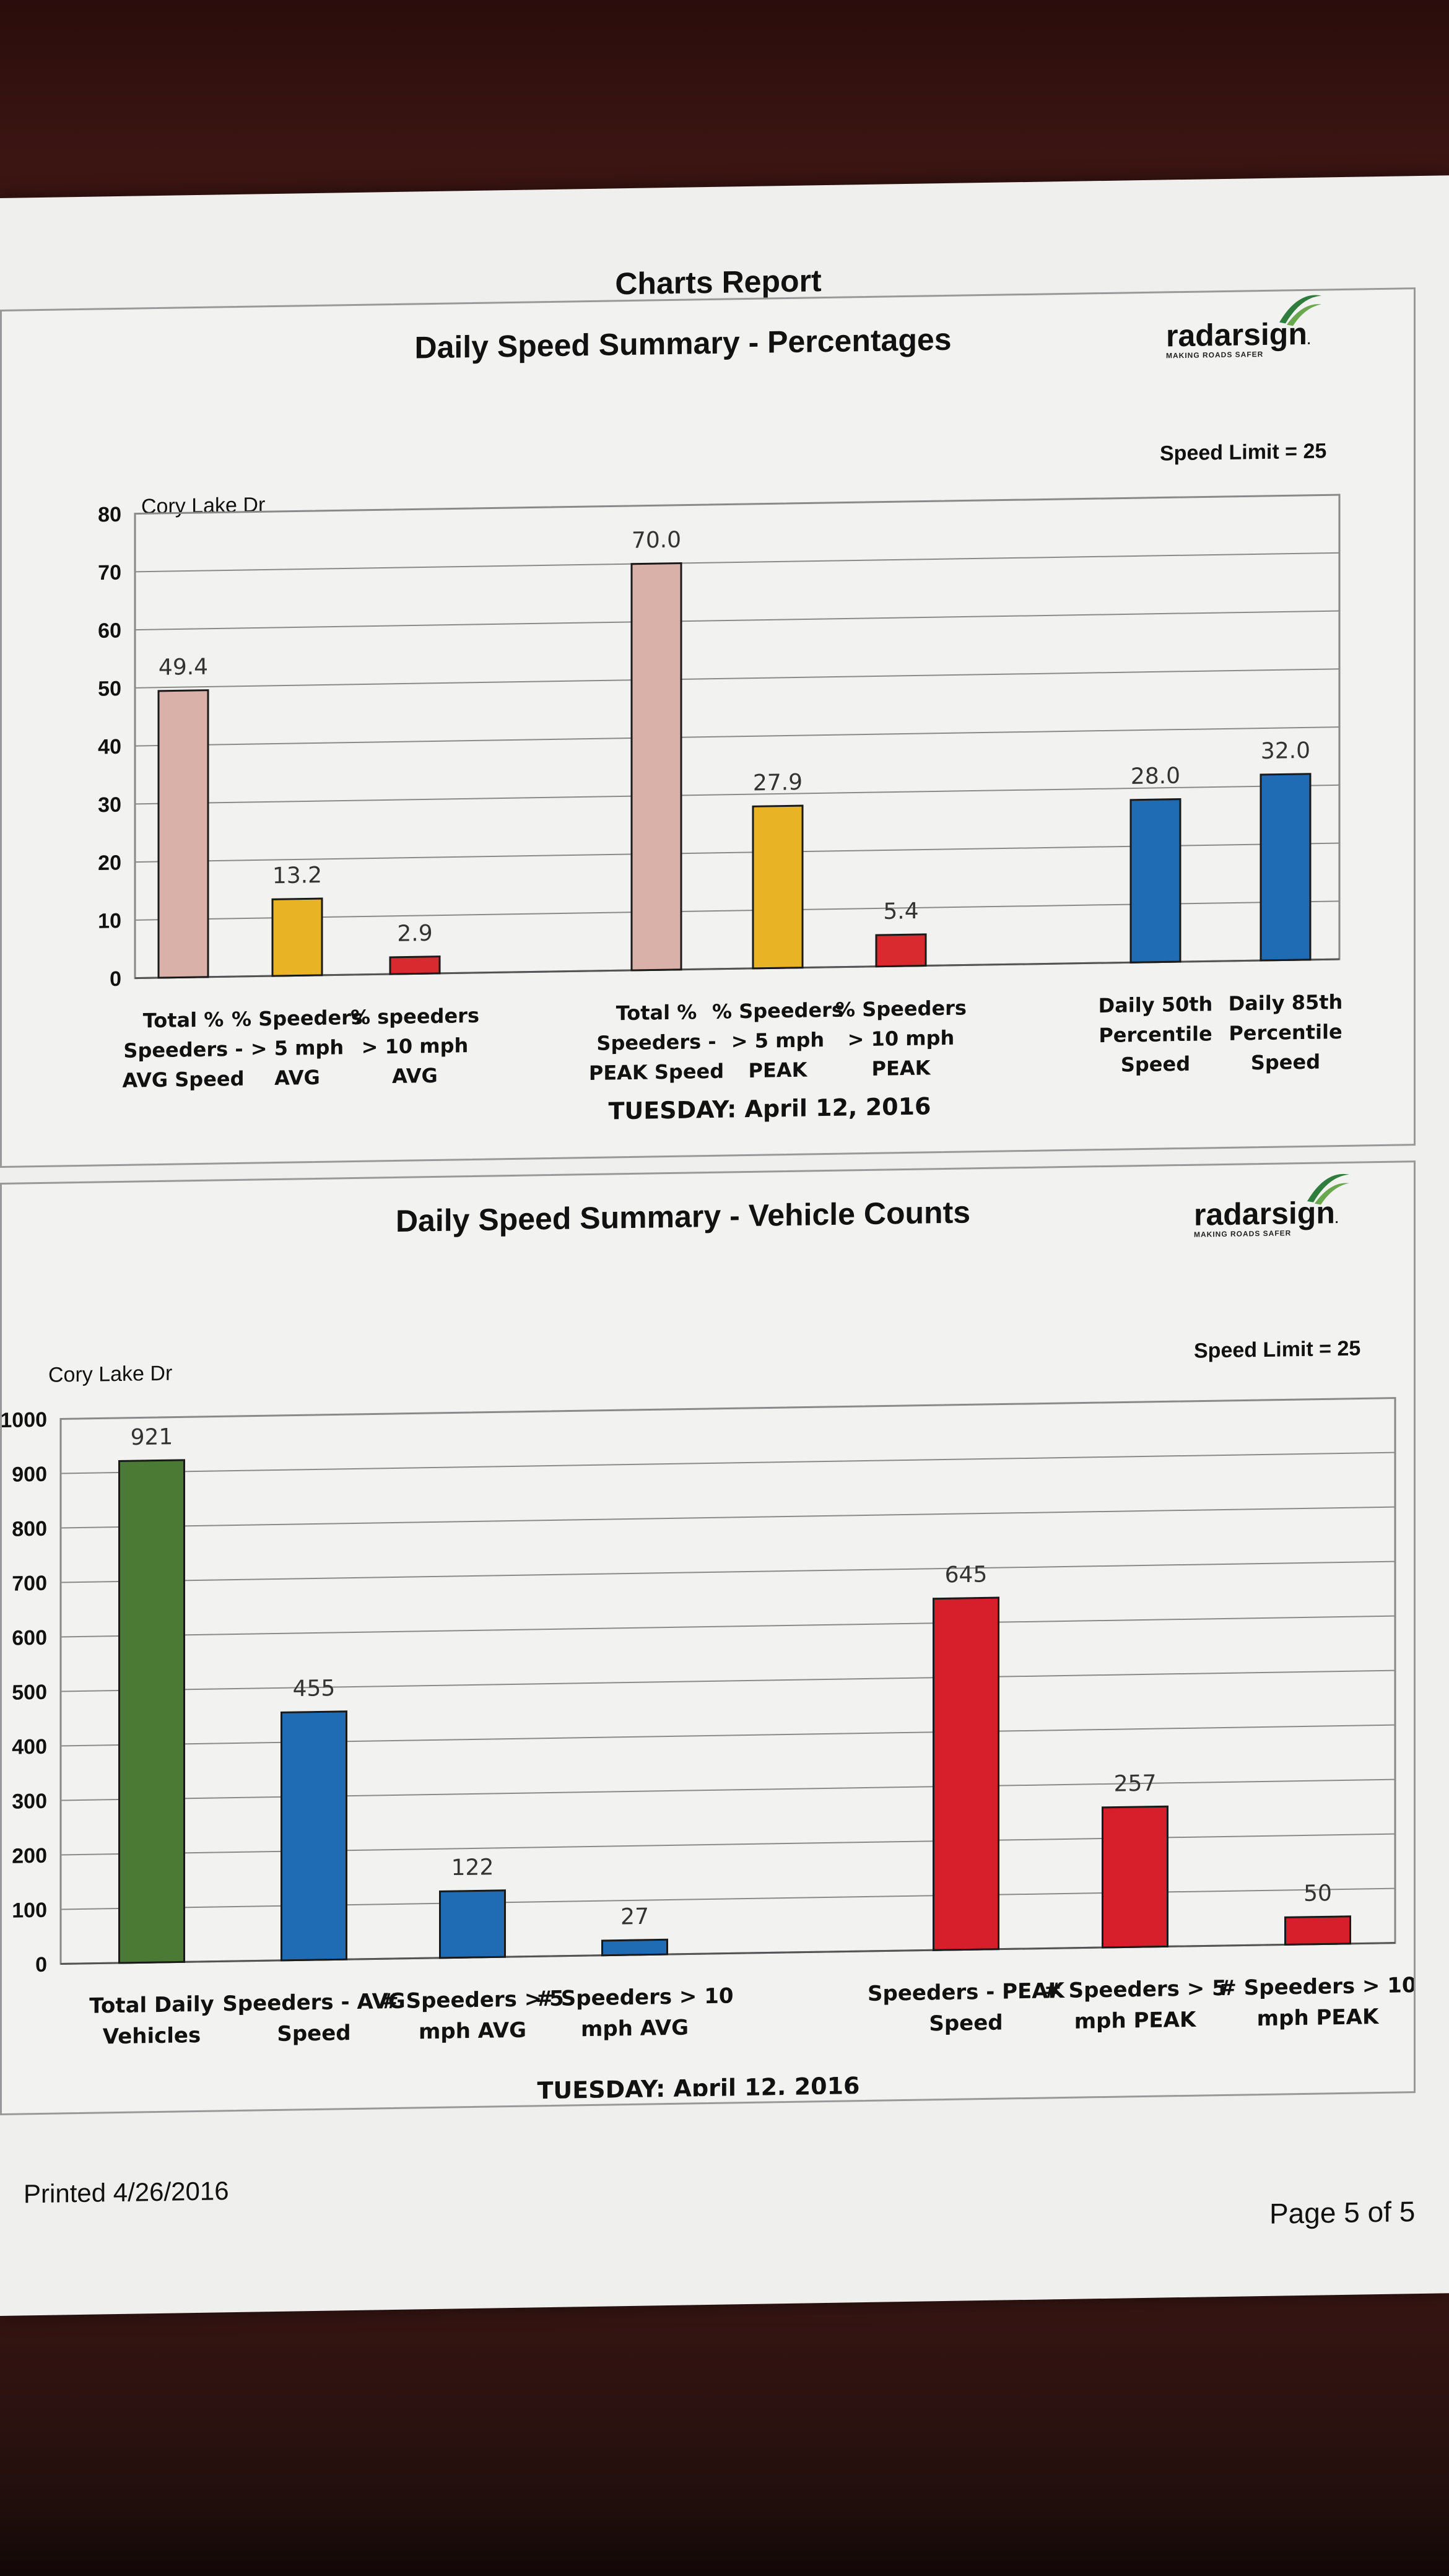  I want to click on category-label: PEAK Speed, so click(656, 1072).